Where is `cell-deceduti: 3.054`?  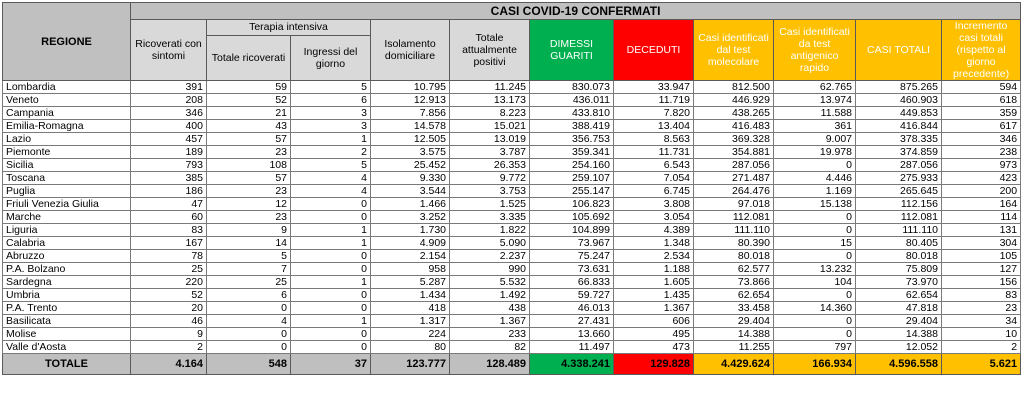
cell-deceduti: 3.054 is located at coordinates (653, 217).